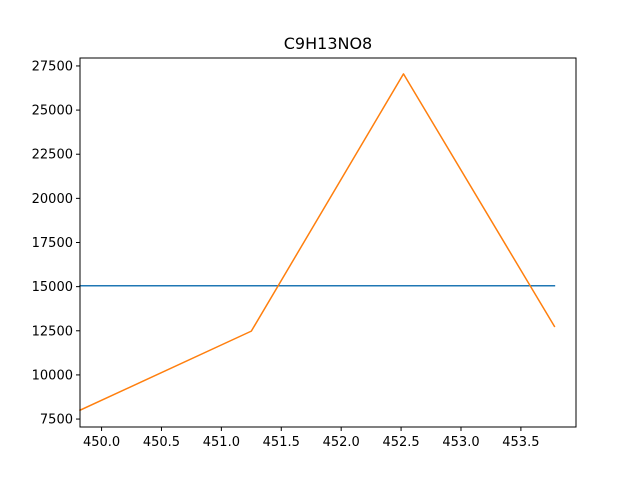 The width and height of the screenshot is (640, 480). What do you see at coordinates (52, 375) in the screenshot?
I see `y-tick-label: 10000` at bounding box center [52, 375].